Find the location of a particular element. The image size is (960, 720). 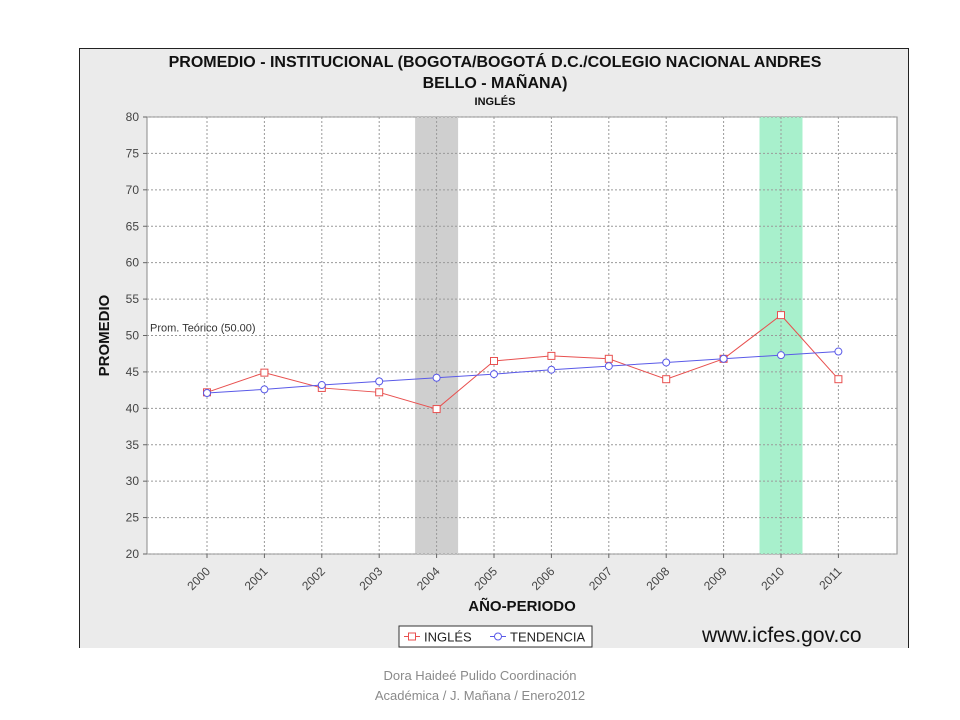

x-tick-label: 2011 is located at coordinates (830, 578).